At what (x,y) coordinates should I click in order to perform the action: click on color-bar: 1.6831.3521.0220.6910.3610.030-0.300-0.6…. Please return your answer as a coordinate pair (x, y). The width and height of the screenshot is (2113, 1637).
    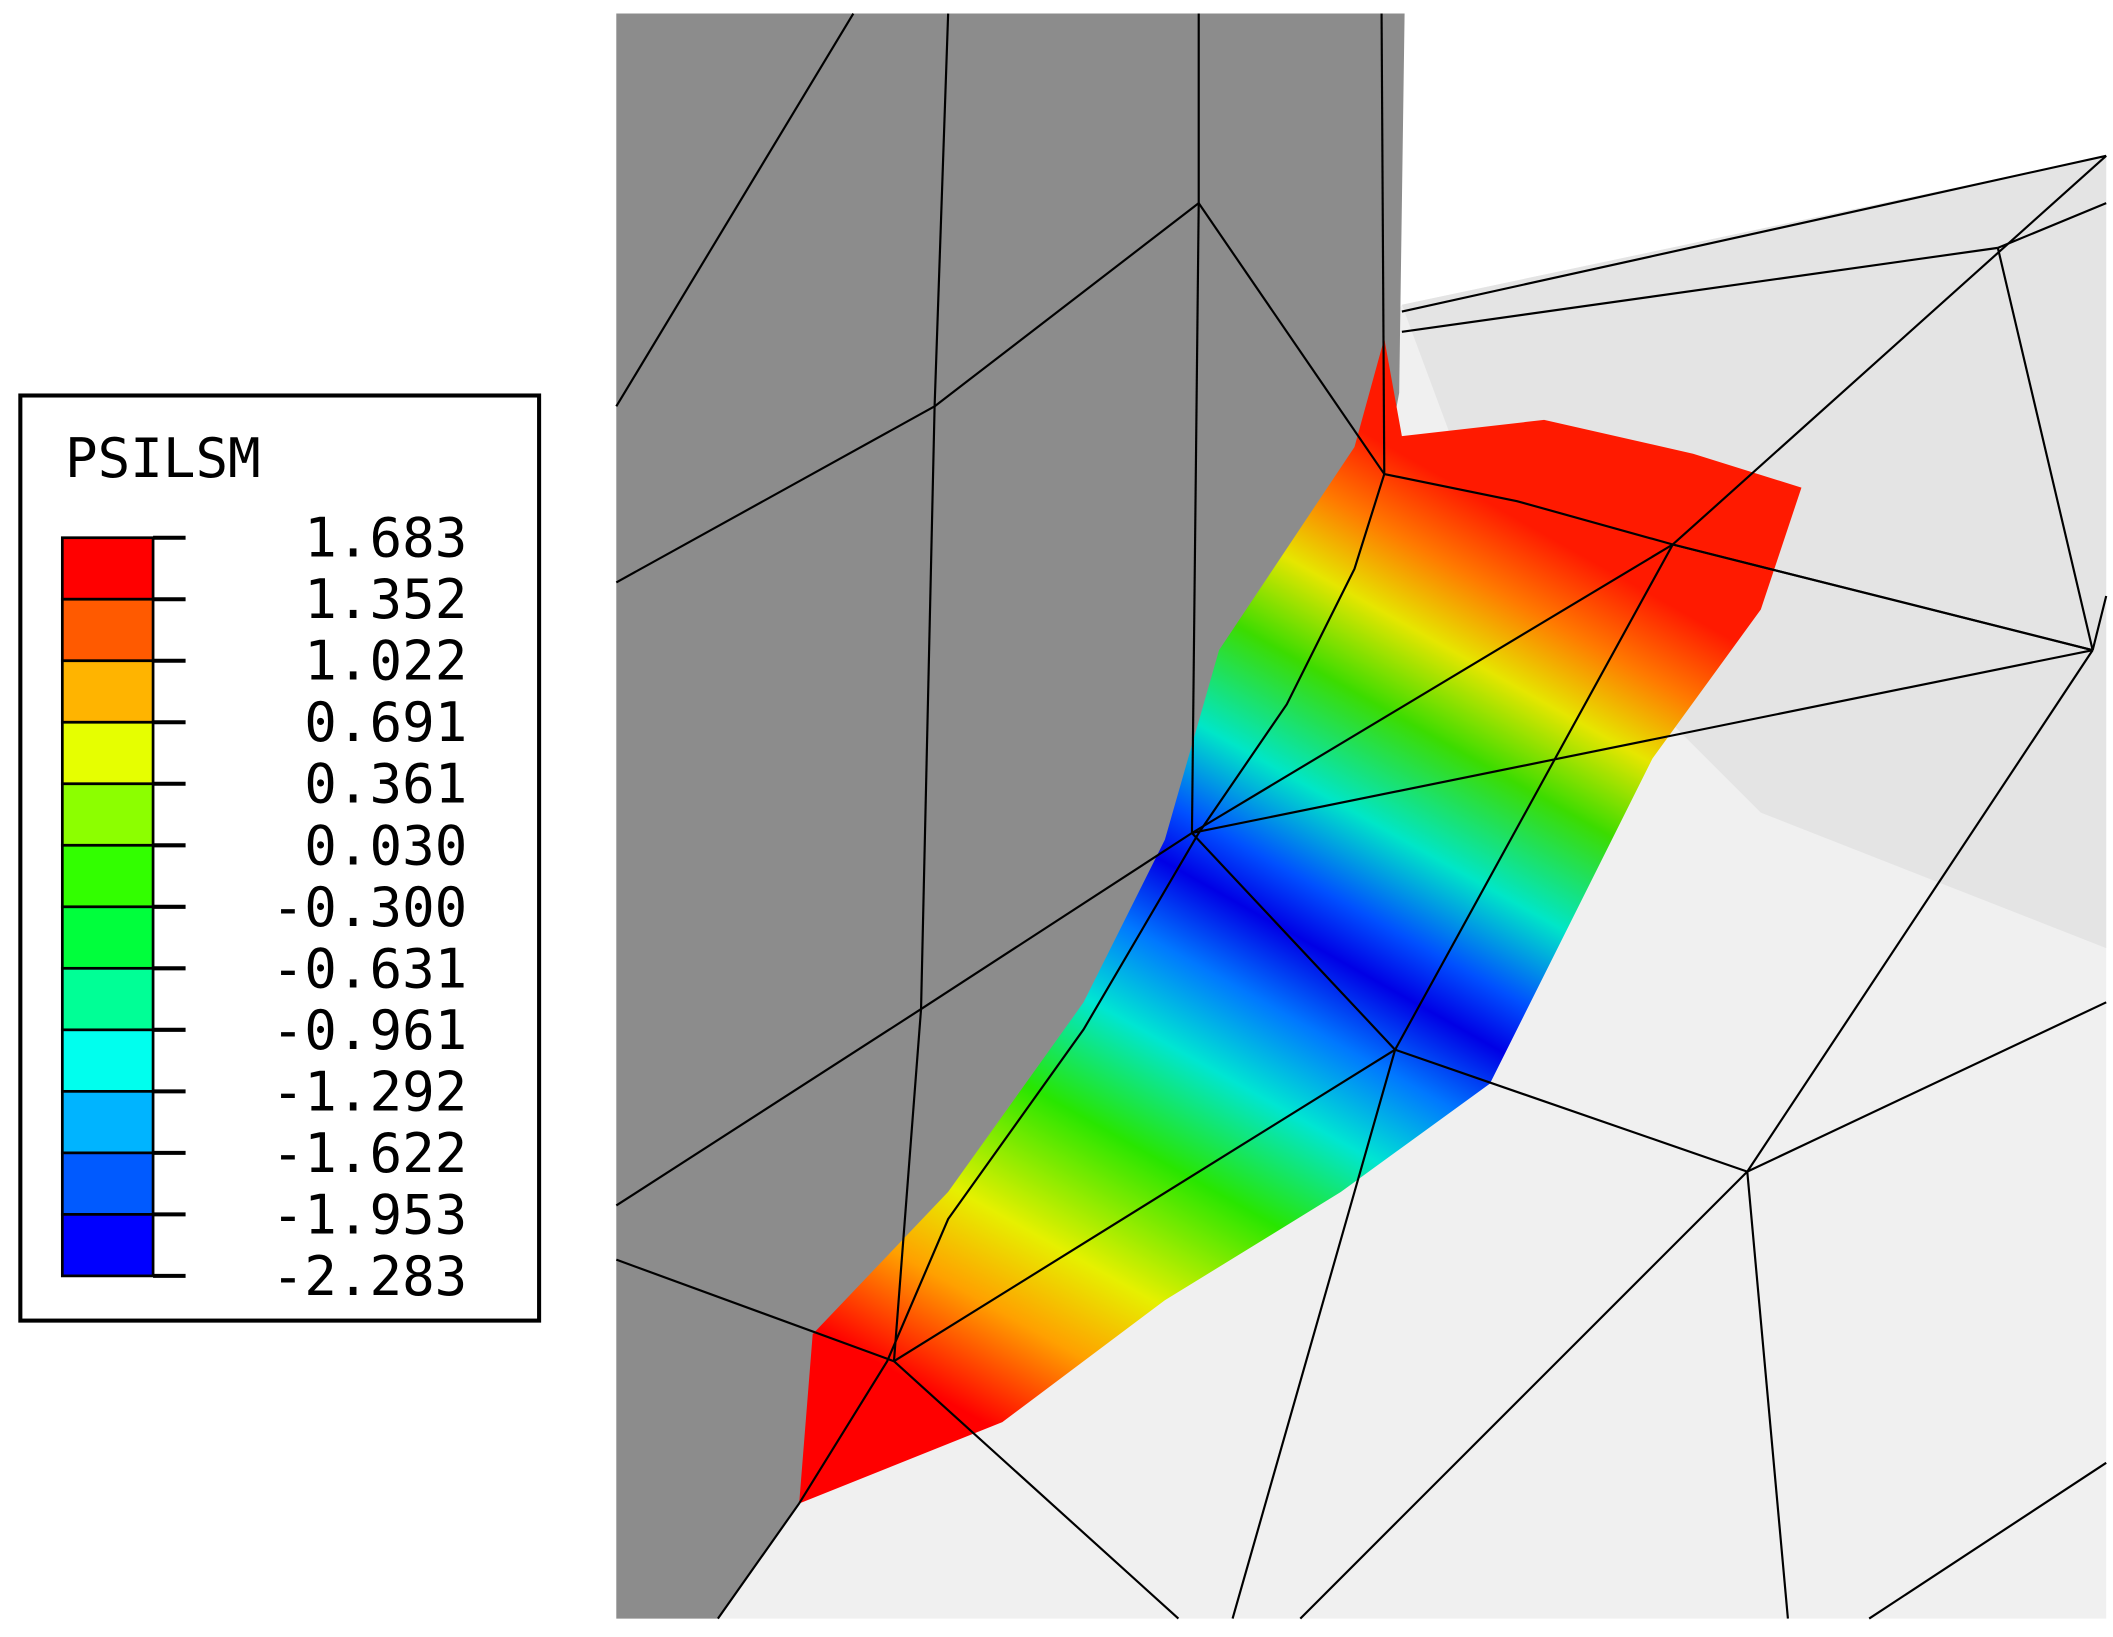
    Looking at the image, I should click on (264, 907).